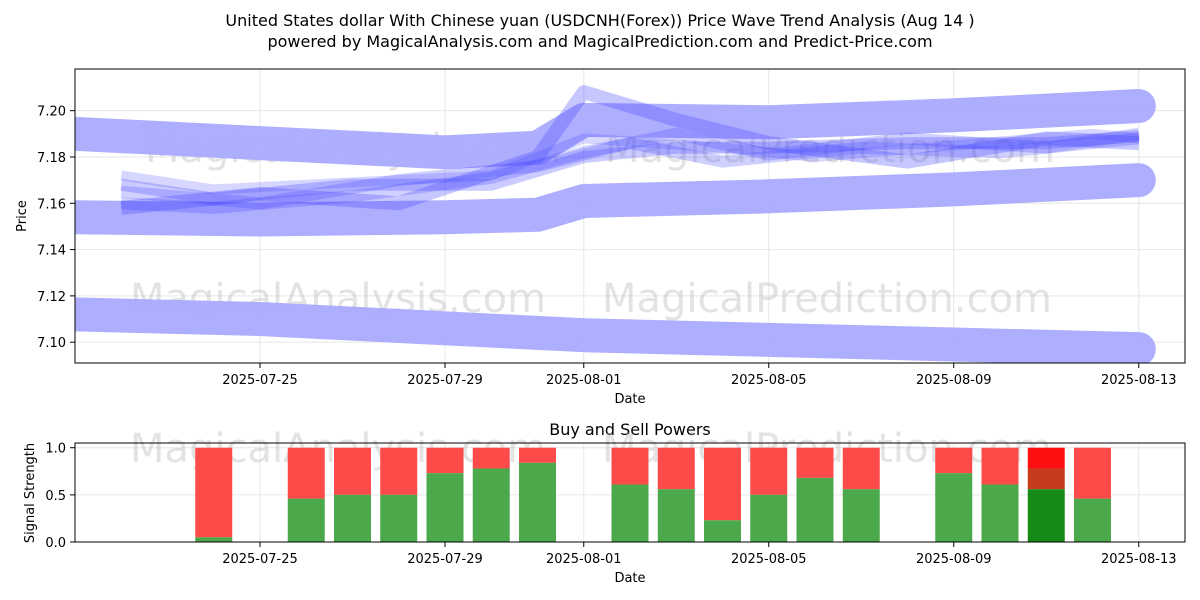  What do you see at coordinates (629, 399) in the screenshot?
I see `price-x-axis-label: Date` at bounding box center [629, 399].